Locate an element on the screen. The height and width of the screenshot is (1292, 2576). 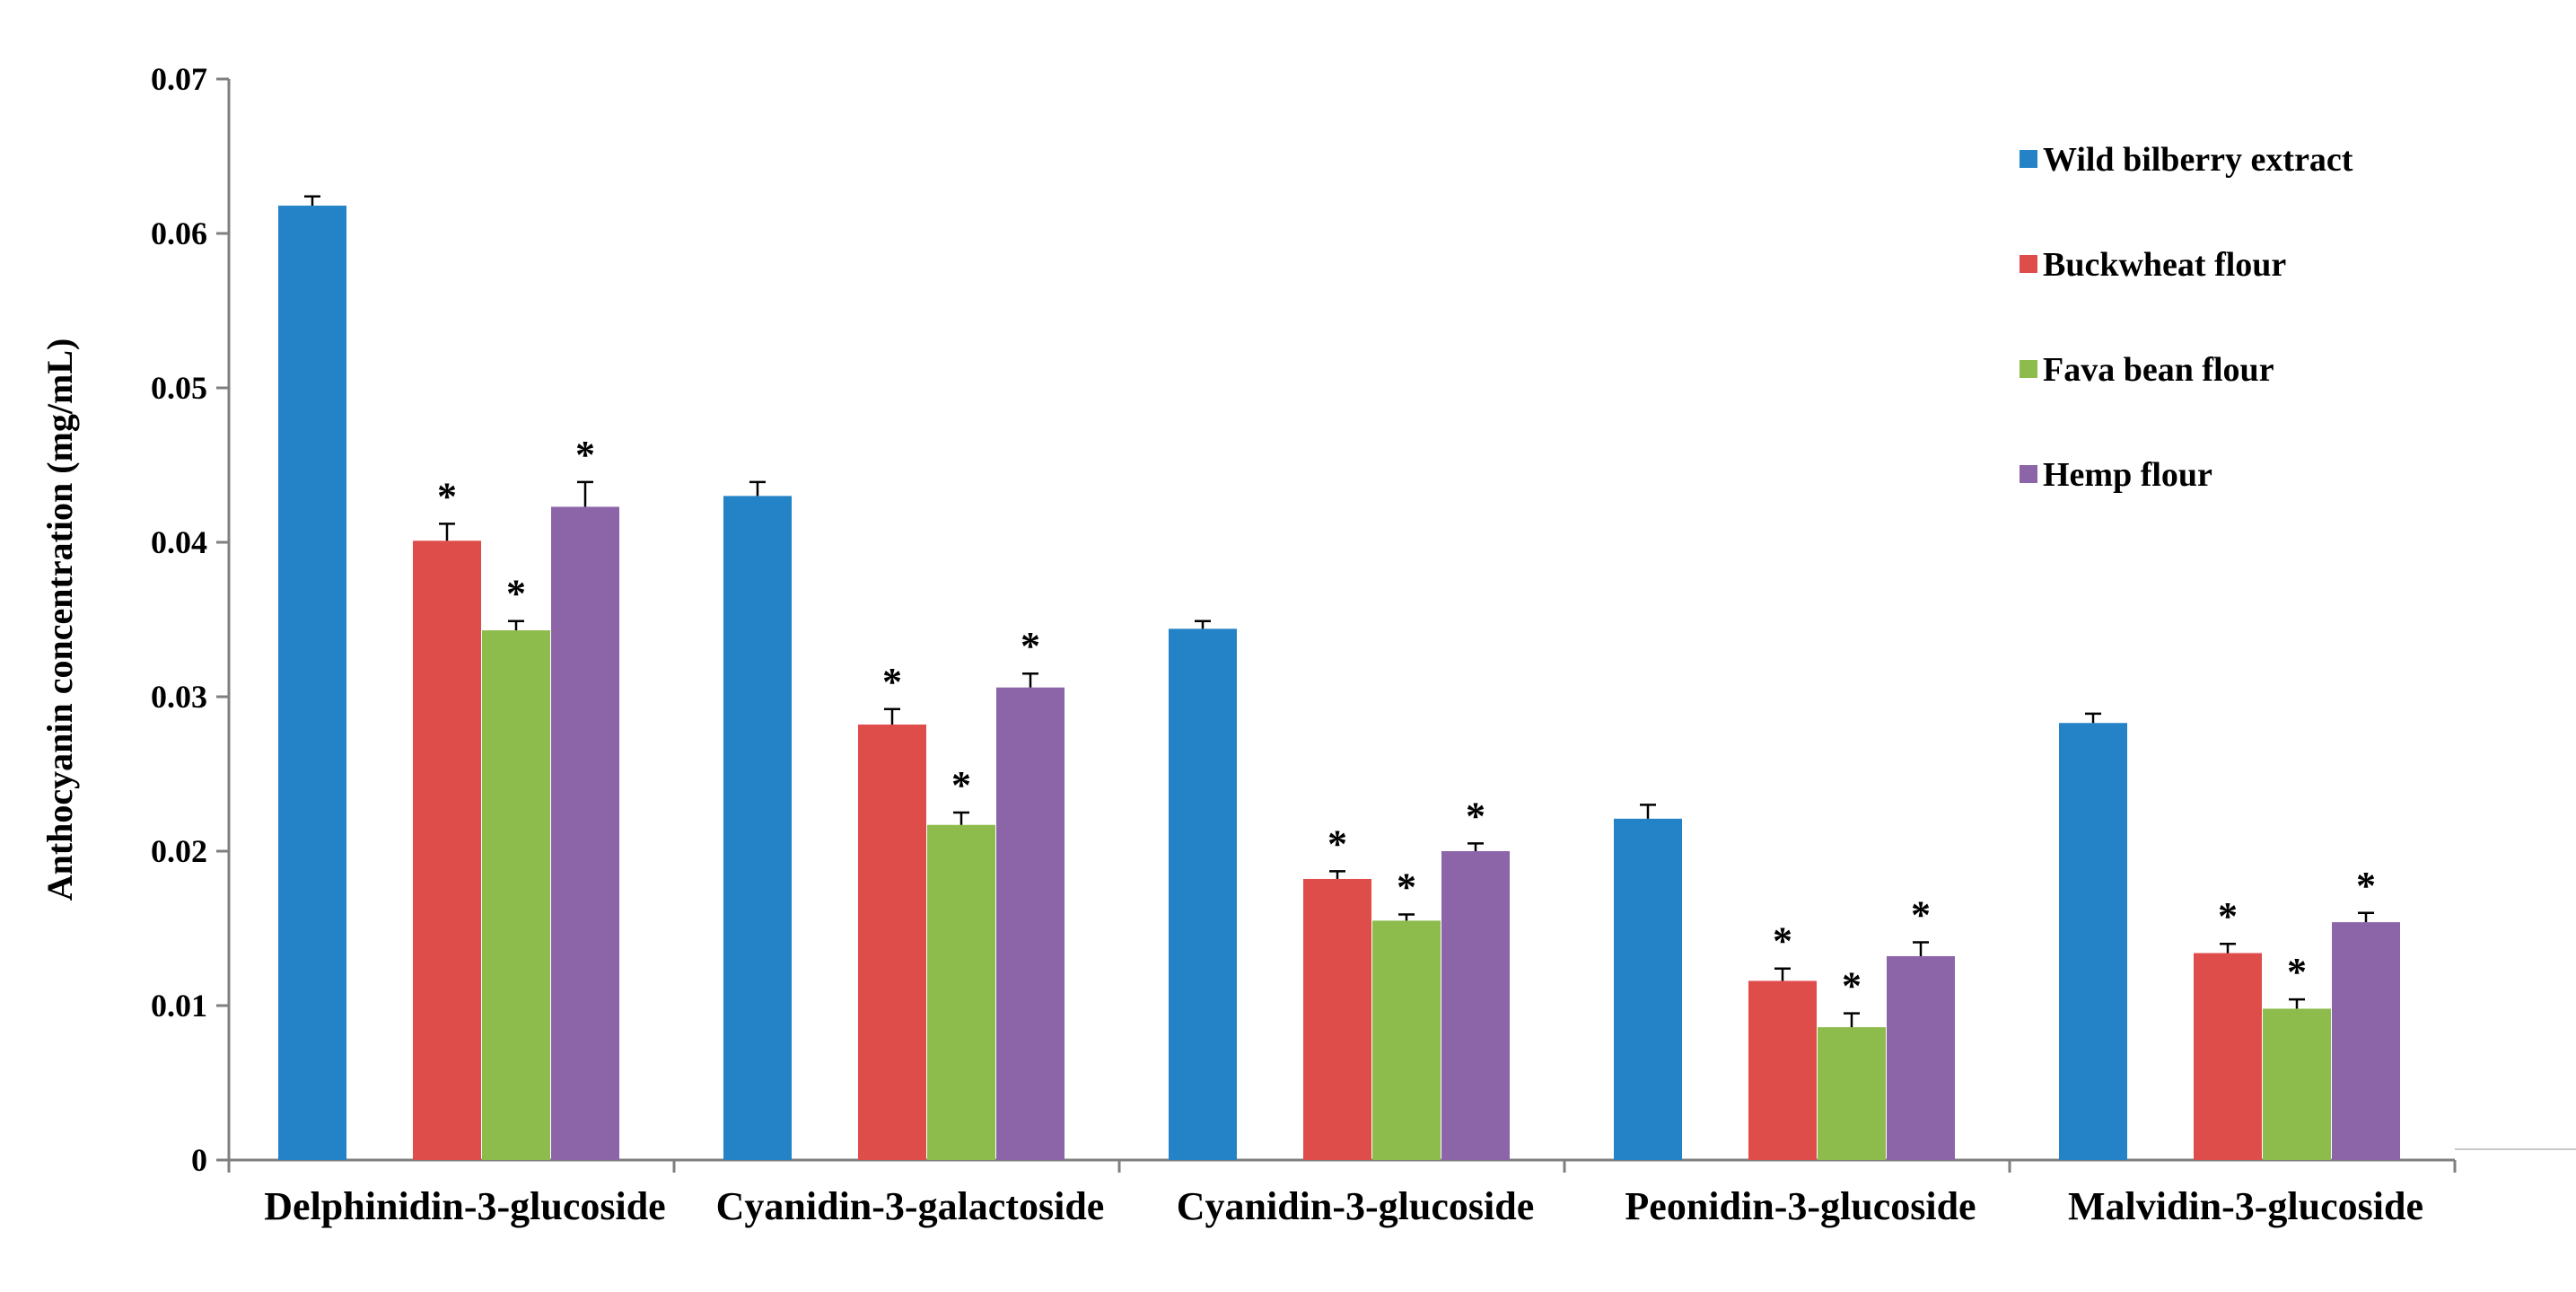
y-tick-label: 0.02 is located at coordinates (179, 851).